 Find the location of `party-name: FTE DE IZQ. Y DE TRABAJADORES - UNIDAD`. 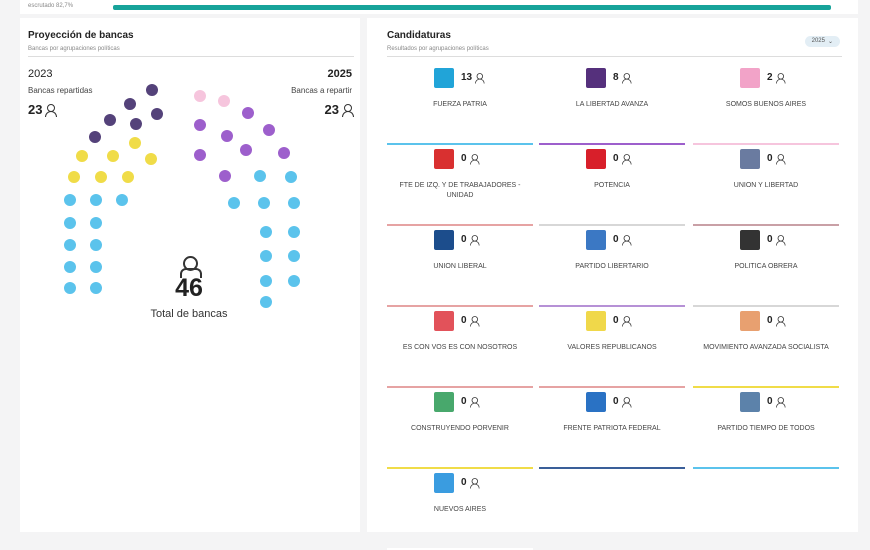

party-name: FTE DE IZQ. Y DE TRABAJADORES - UNIDAD is located at coordinates (460, 190).